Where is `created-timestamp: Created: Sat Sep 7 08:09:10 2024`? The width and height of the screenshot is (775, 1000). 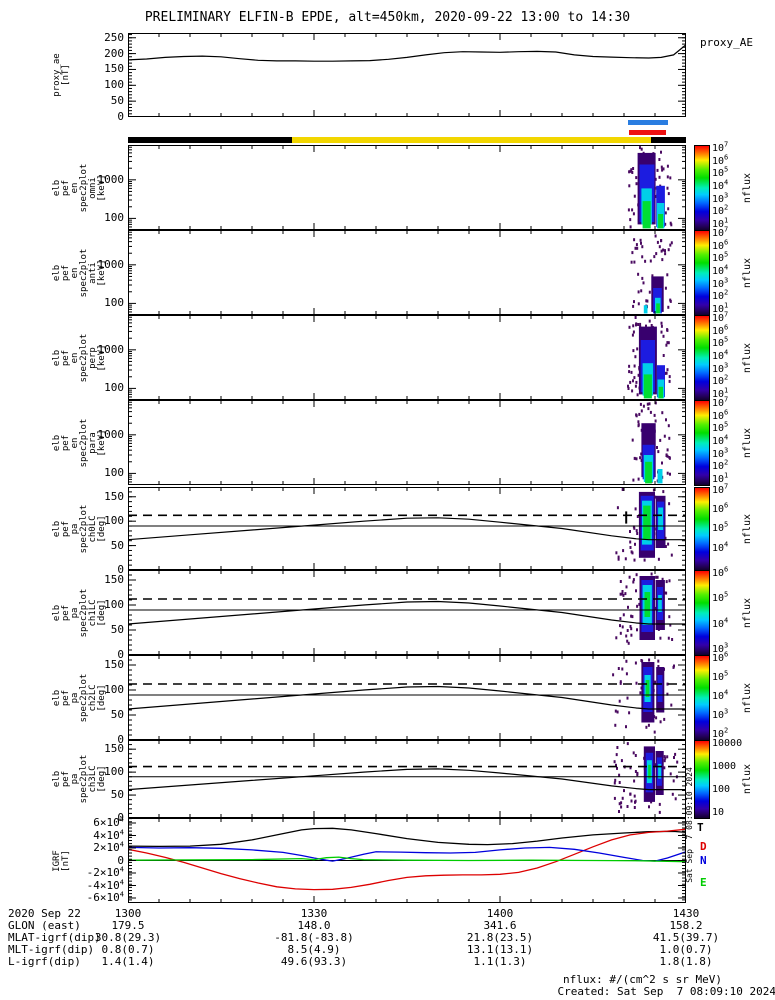 created-timestamp: Created: Sat Sep 7 08:09:10 2024 is located at coordinates (666, 991).